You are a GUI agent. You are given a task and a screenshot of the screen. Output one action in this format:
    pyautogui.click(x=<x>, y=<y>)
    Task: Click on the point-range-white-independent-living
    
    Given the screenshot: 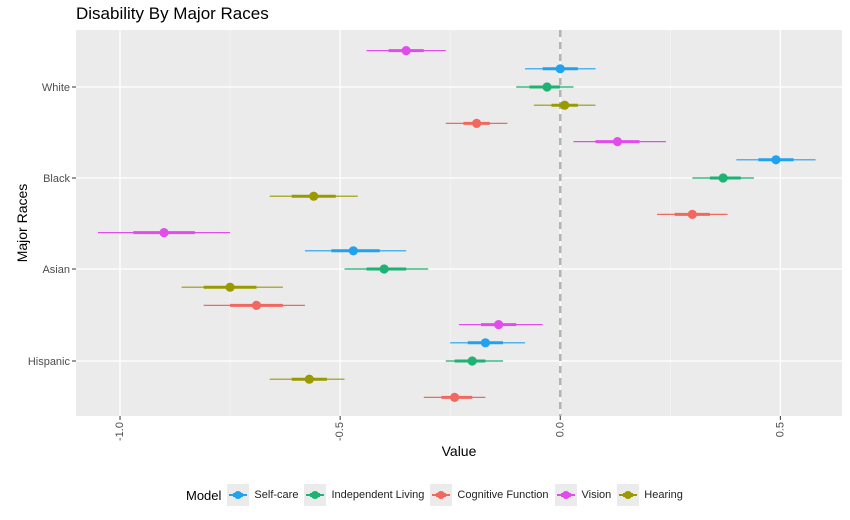 What is the action you would take?
    pyautogui.click(x=545, y=87)
    